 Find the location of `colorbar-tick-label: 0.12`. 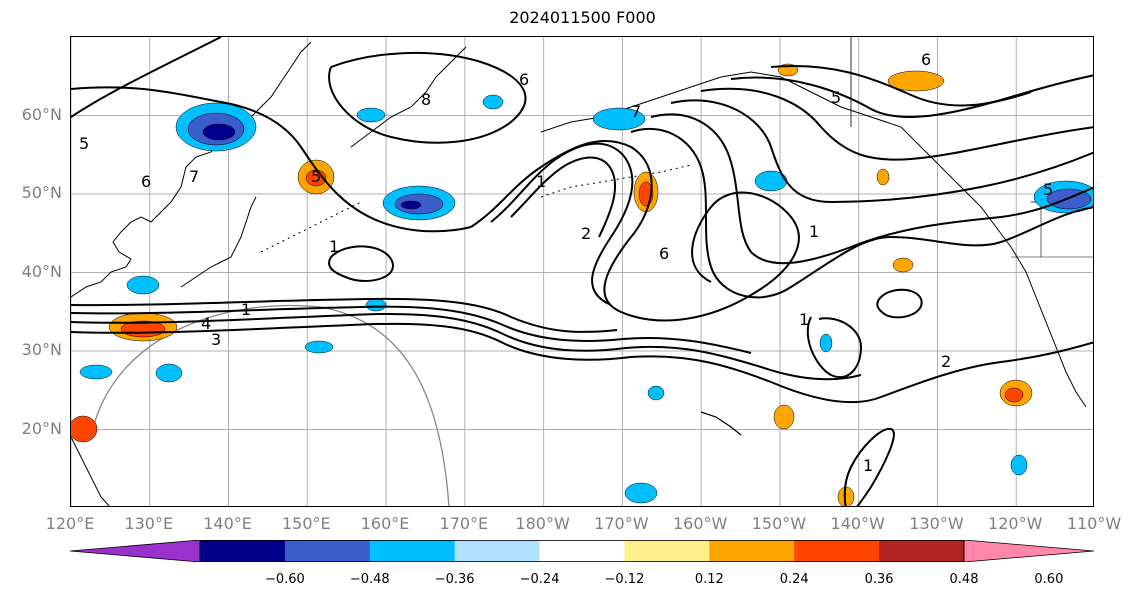

colorbar-tick-label: 0.12 is located at coordinates (709, 579).